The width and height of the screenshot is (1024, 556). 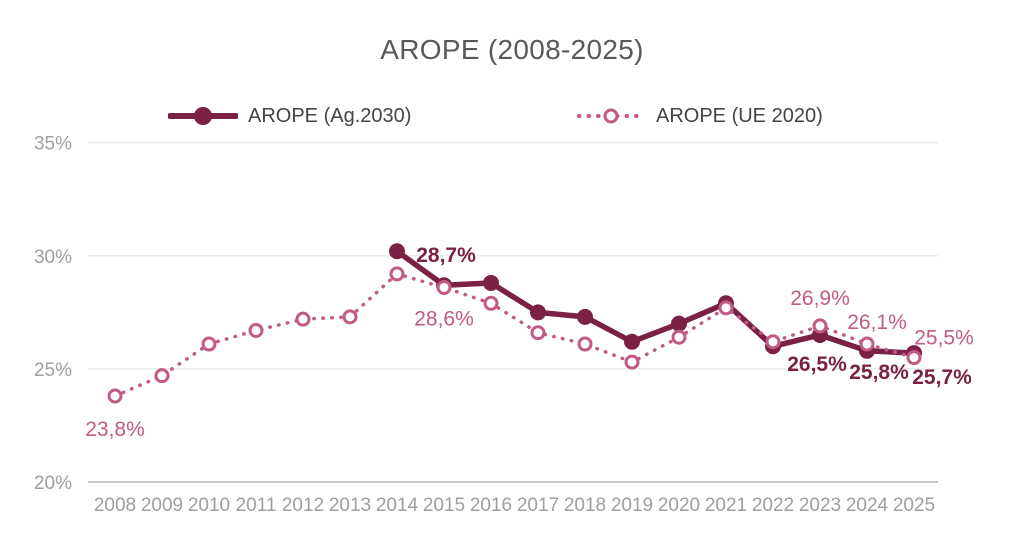 I want to click on y-tick-label: 30%, so click(x=53, y=257).